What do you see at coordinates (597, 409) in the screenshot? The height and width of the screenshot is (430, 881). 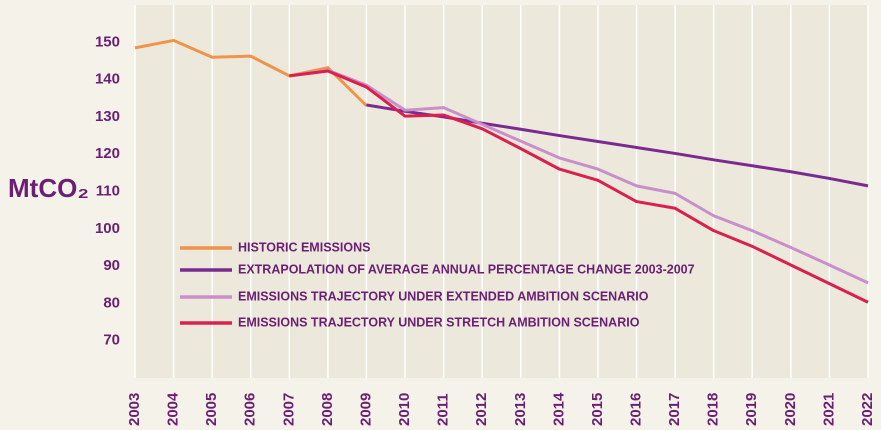 I see `x-tick-label: 2015` at bounding box center [597, 409].